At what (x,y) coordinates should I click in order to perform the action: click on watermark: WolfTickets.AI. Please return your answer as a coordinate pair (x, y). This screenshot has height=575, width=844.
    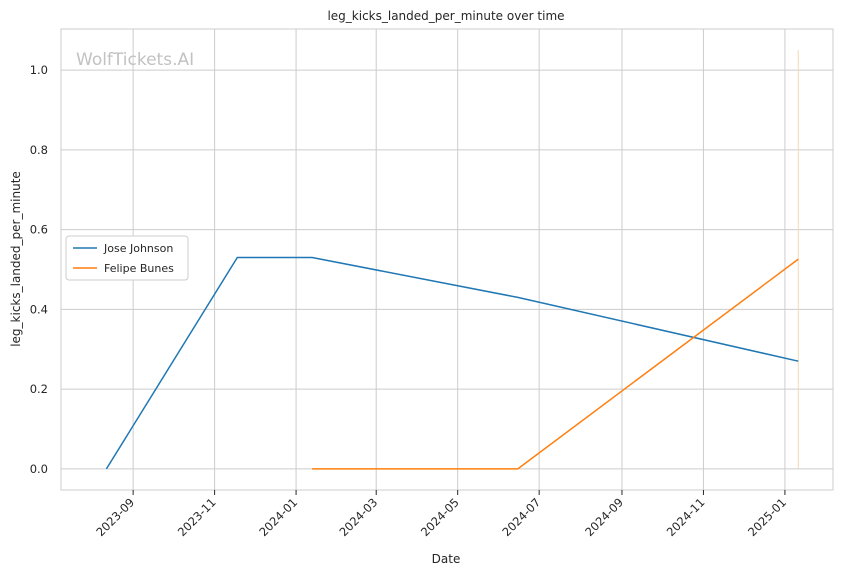
    Looking at the image, I should click on (135, 60).